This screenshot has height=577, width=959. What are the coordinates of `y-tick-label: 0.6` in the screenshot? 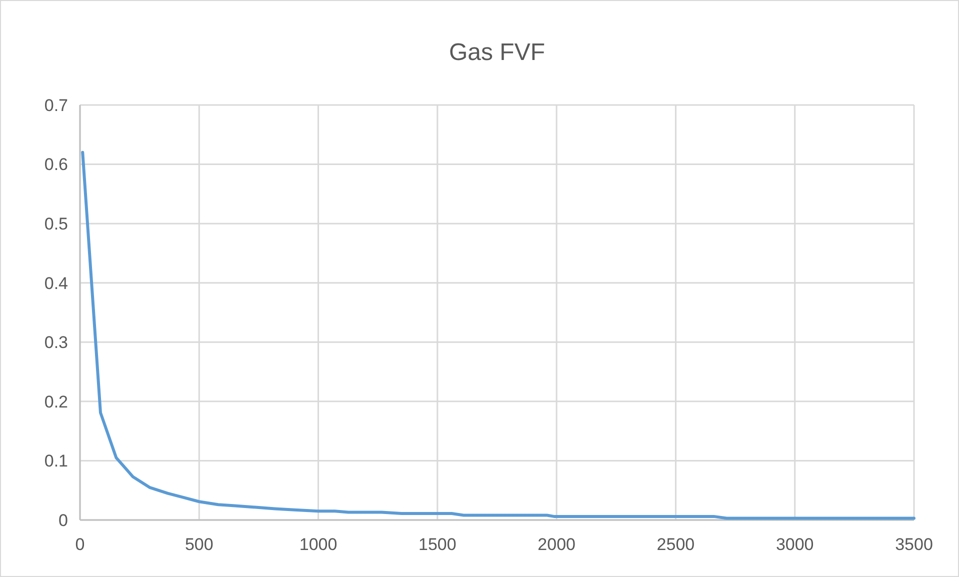 It's located at (56, 164).